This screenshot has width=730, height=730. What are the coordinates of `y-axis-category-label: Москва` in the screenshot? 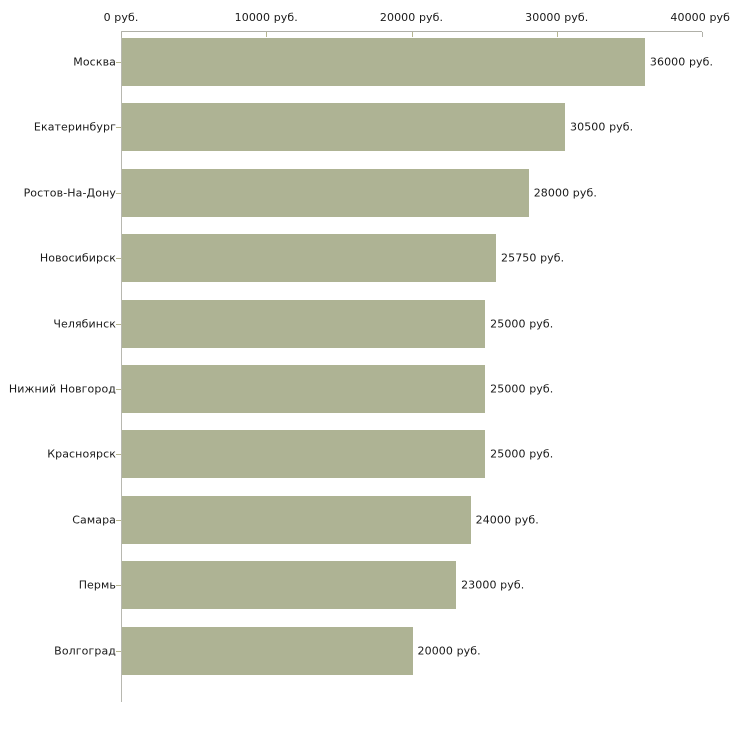 It's located at (94, 62).